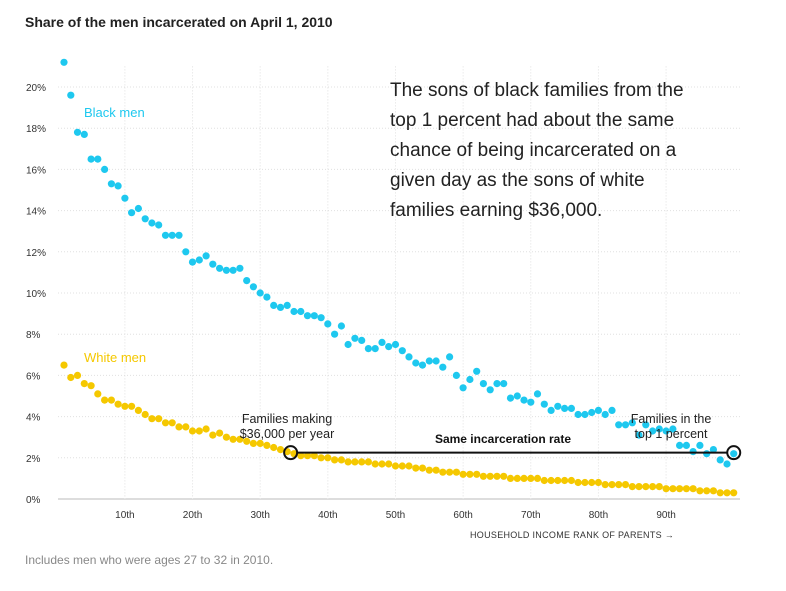 Image resolution: width=786 pixels, height=591 pixels. I want to click on y-tick-label: 18%, so click(36, 129).